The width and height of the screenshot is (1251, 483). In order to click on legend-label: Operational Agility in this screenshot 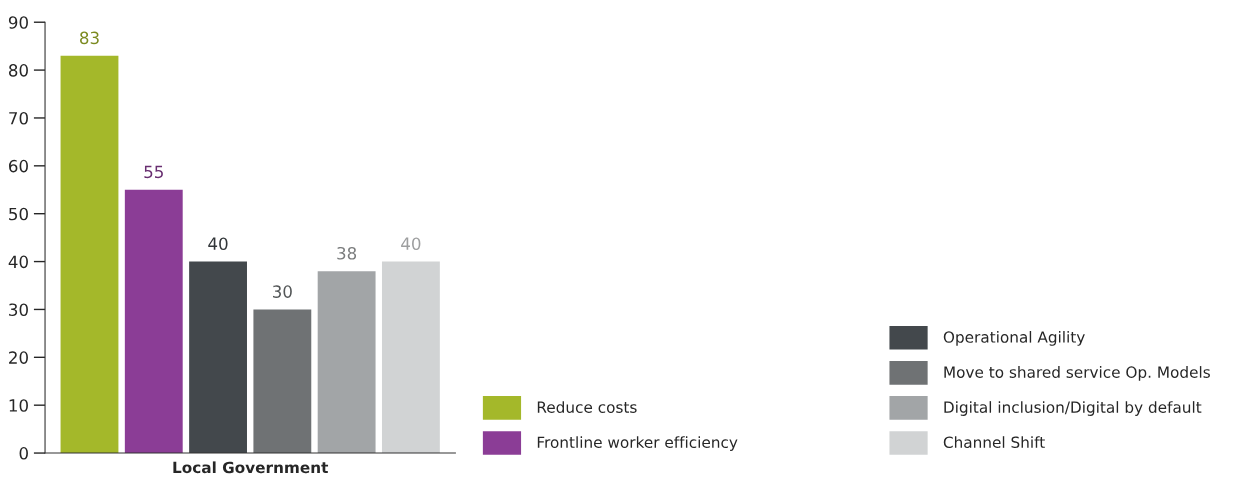, I will do `click(1014, 338)`.